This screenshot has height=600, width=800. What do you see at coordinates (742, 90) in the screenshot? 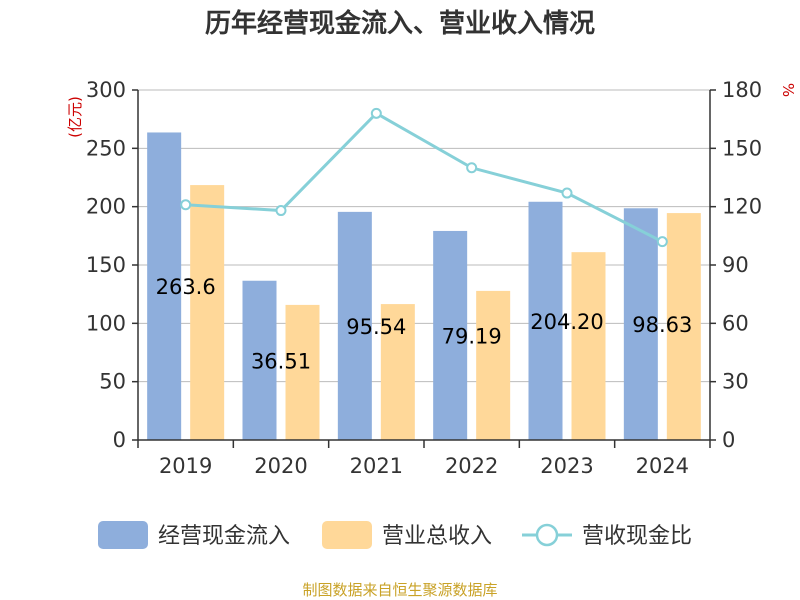
I see `right-tick-label: 180` at bounding box center [742, 90].